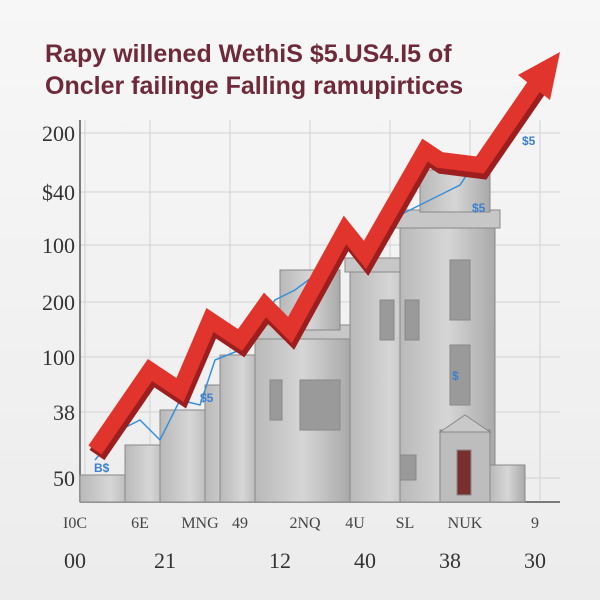 The width and height of the screenshot is (600, 600). Describe the element at coordinates (465, 523) in the screenshot. I see `x-label: NUK` at that location.